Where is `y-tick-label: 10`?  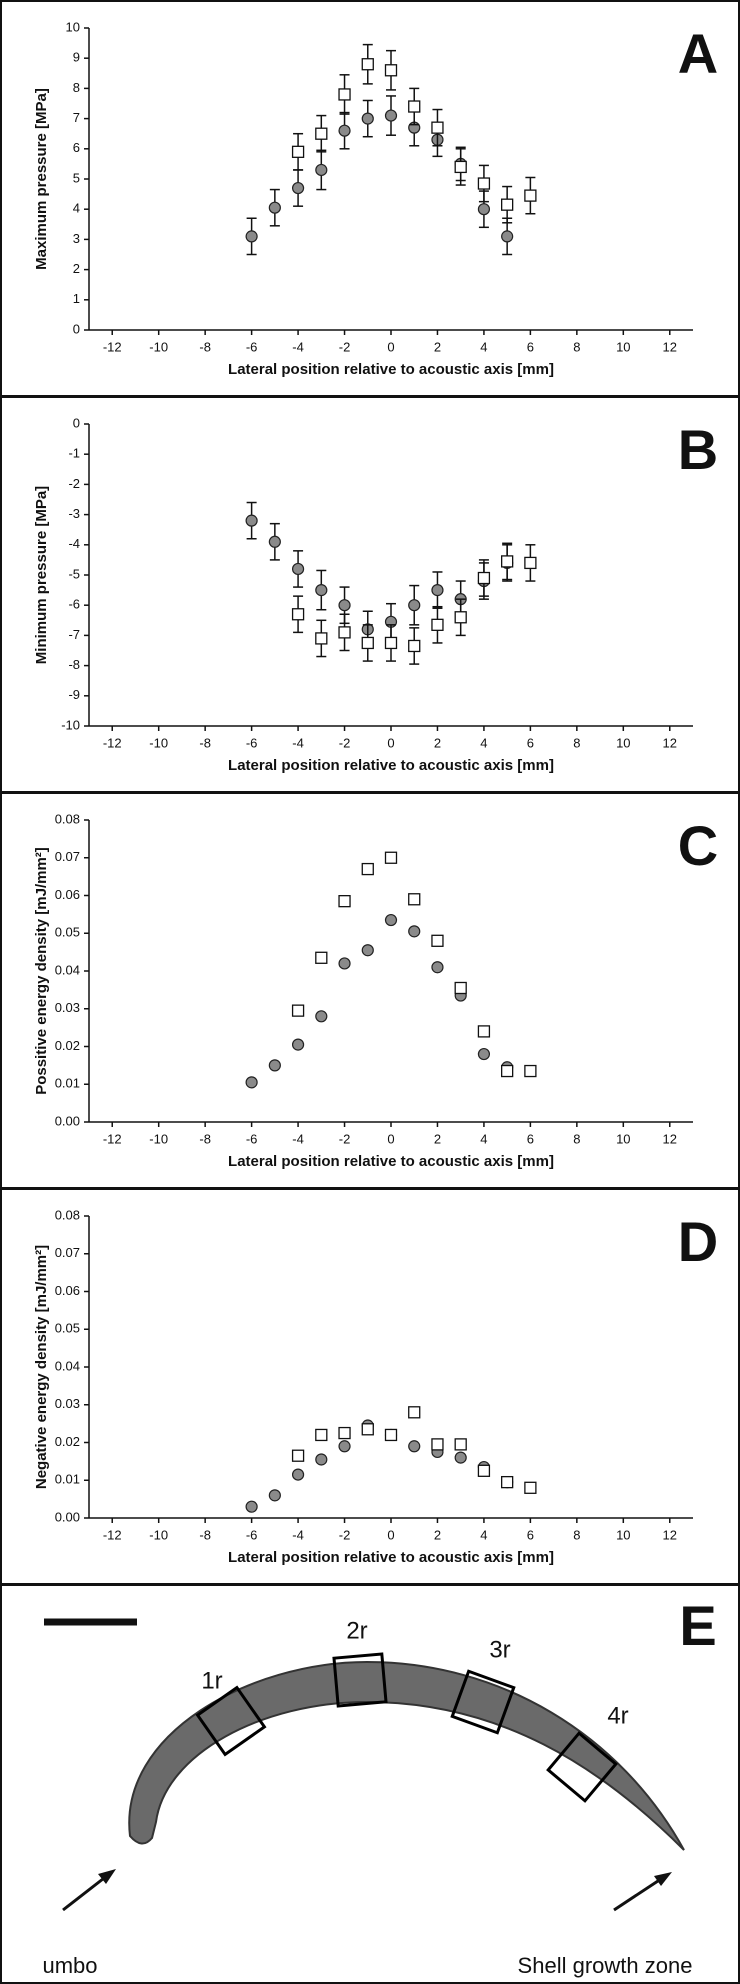 y-tick-label: 10 is located at coordinates (73, 26).